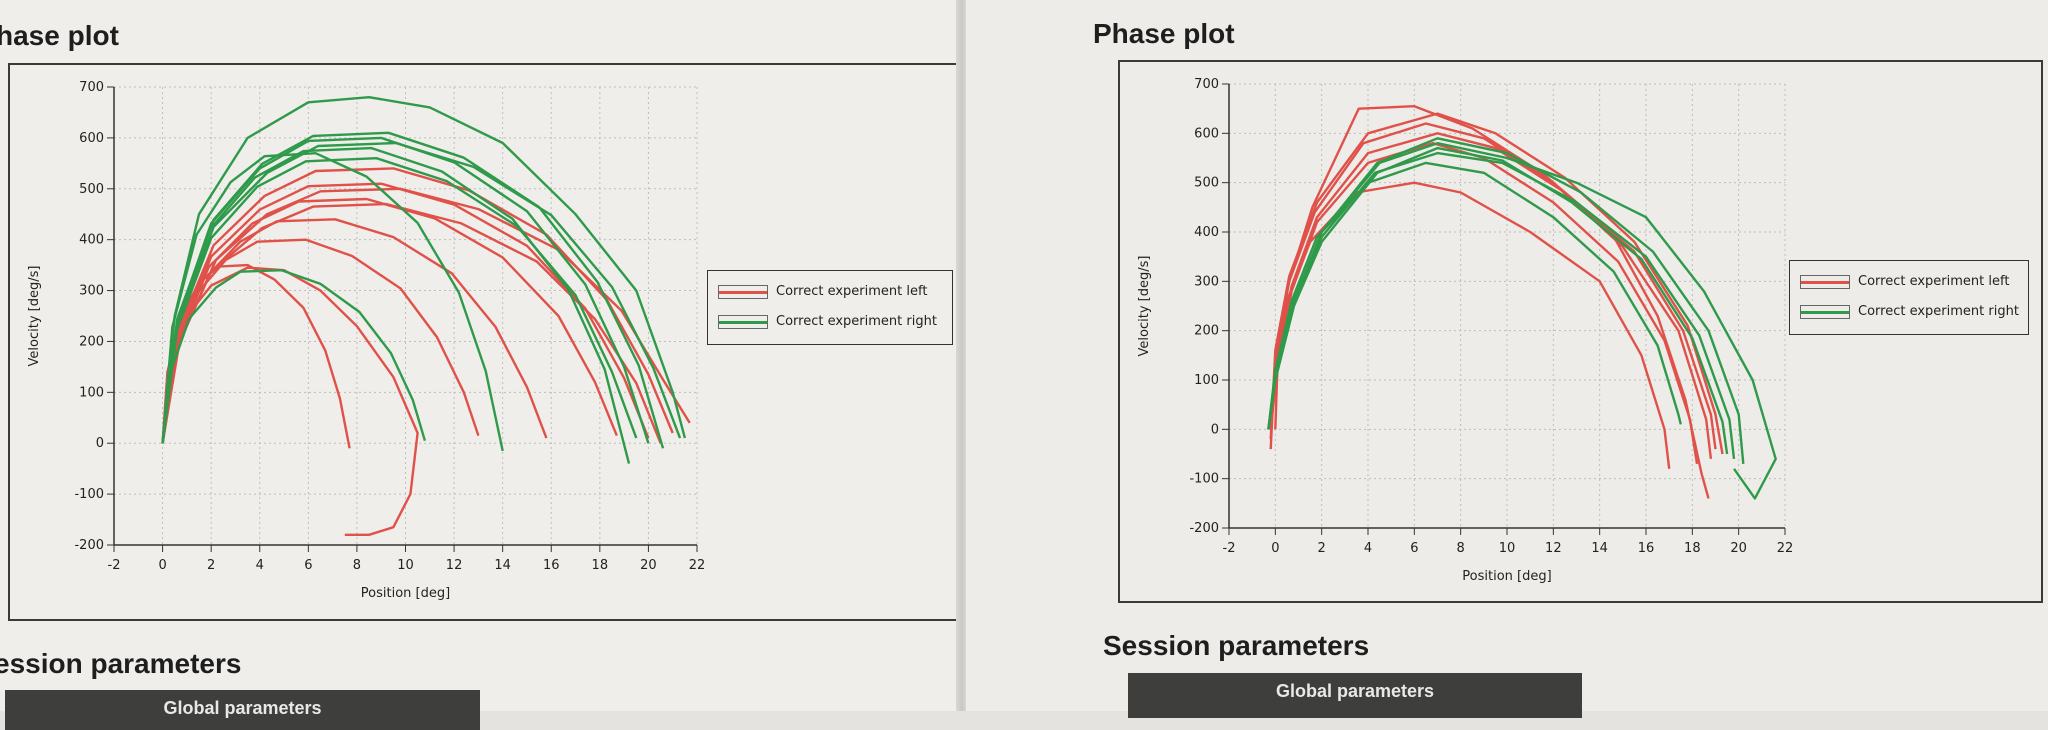  What do you see at coordinates (1236, 645) in the screenshot?
I see `session-parameters-heading: Session parameters` at bounding box center [1236, 645].